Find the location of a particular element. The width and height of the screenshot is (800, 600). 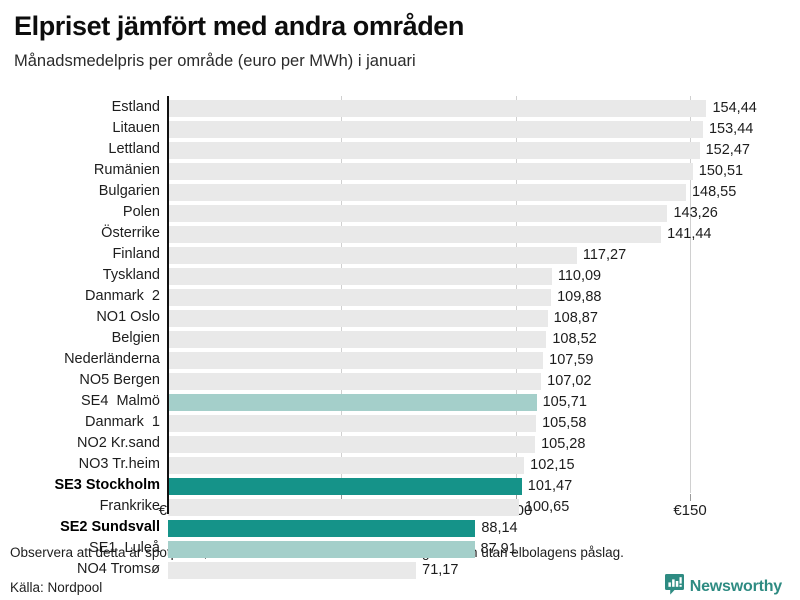

bar-row: Rumänien 150,51 is located at coordinates (400, 171).